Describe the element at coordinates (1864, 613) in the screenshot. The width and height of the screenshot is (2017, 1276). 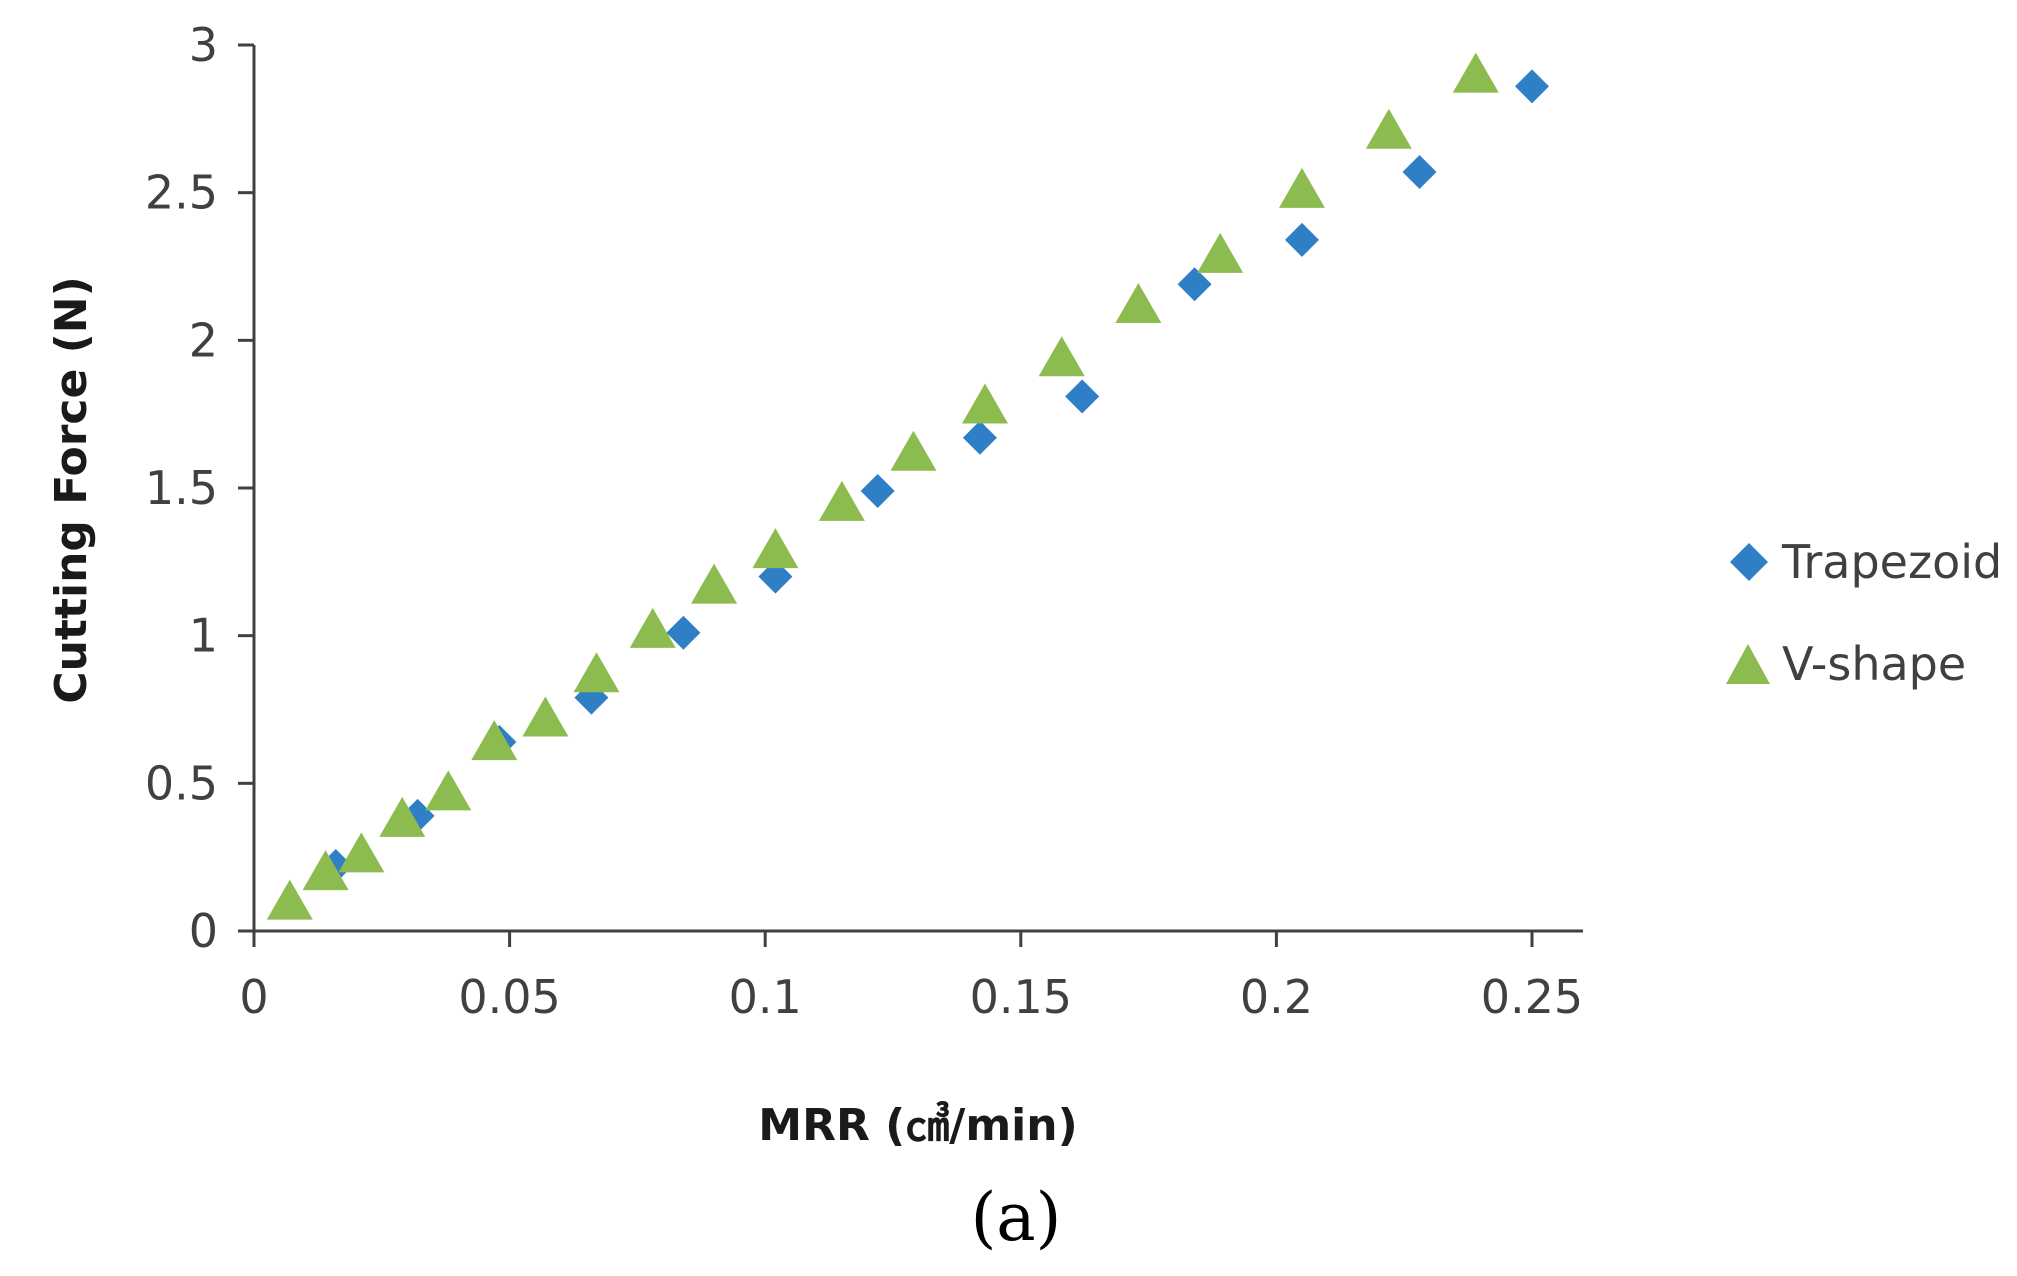
I see `legend: Trapezoid V-shape` at that location.